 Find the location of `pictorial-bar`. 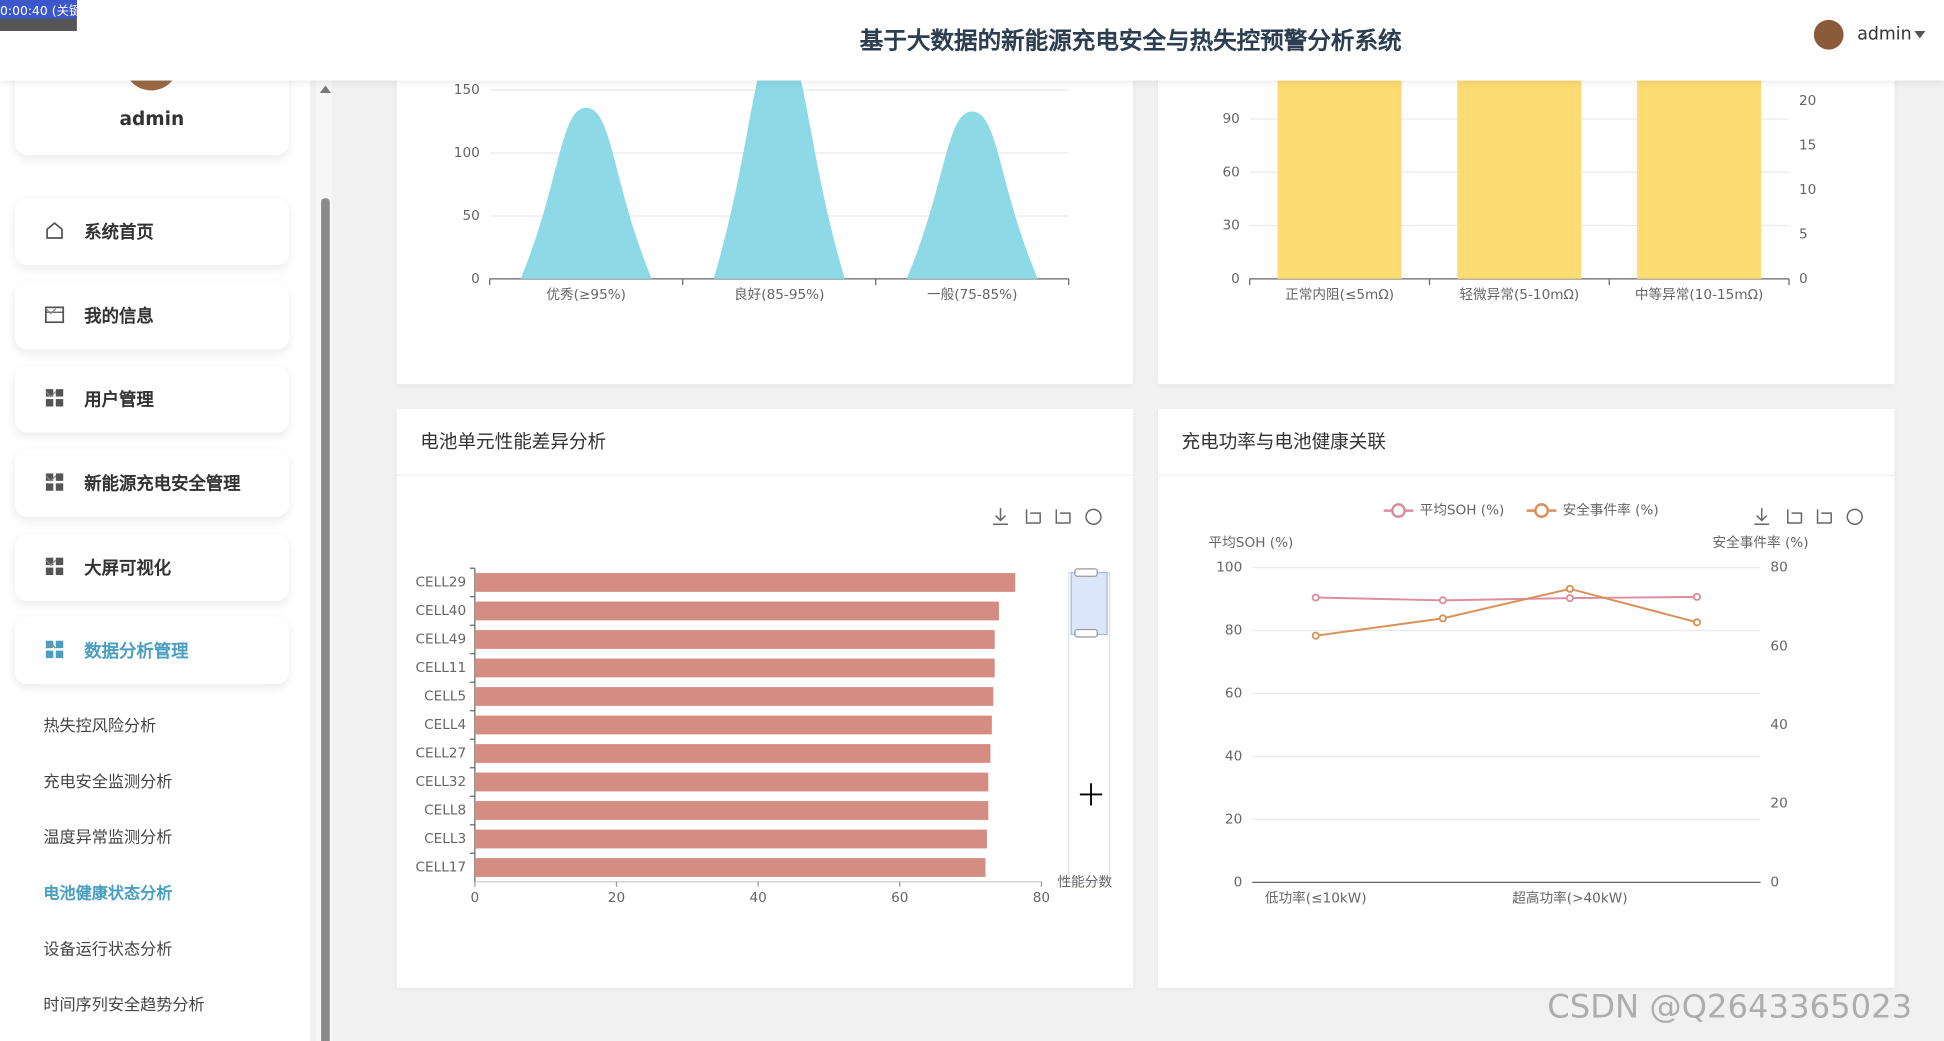

pictorial-bar is located at coordinates (972, 195).